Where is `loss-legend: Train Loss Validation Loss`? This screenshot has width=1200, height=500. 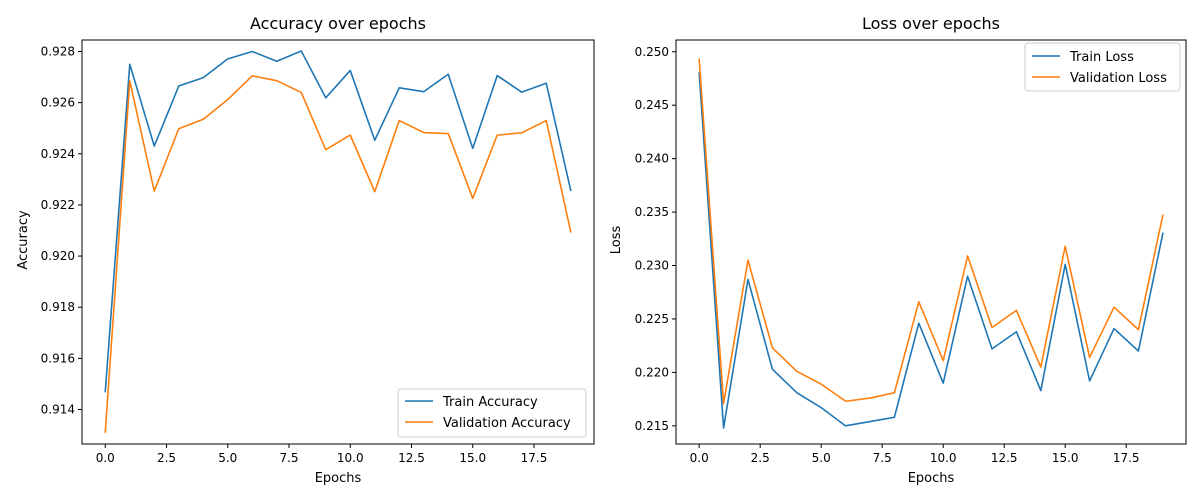
loss-legend: Train Loss Validation Loss is located at coordinates (1102, 67).